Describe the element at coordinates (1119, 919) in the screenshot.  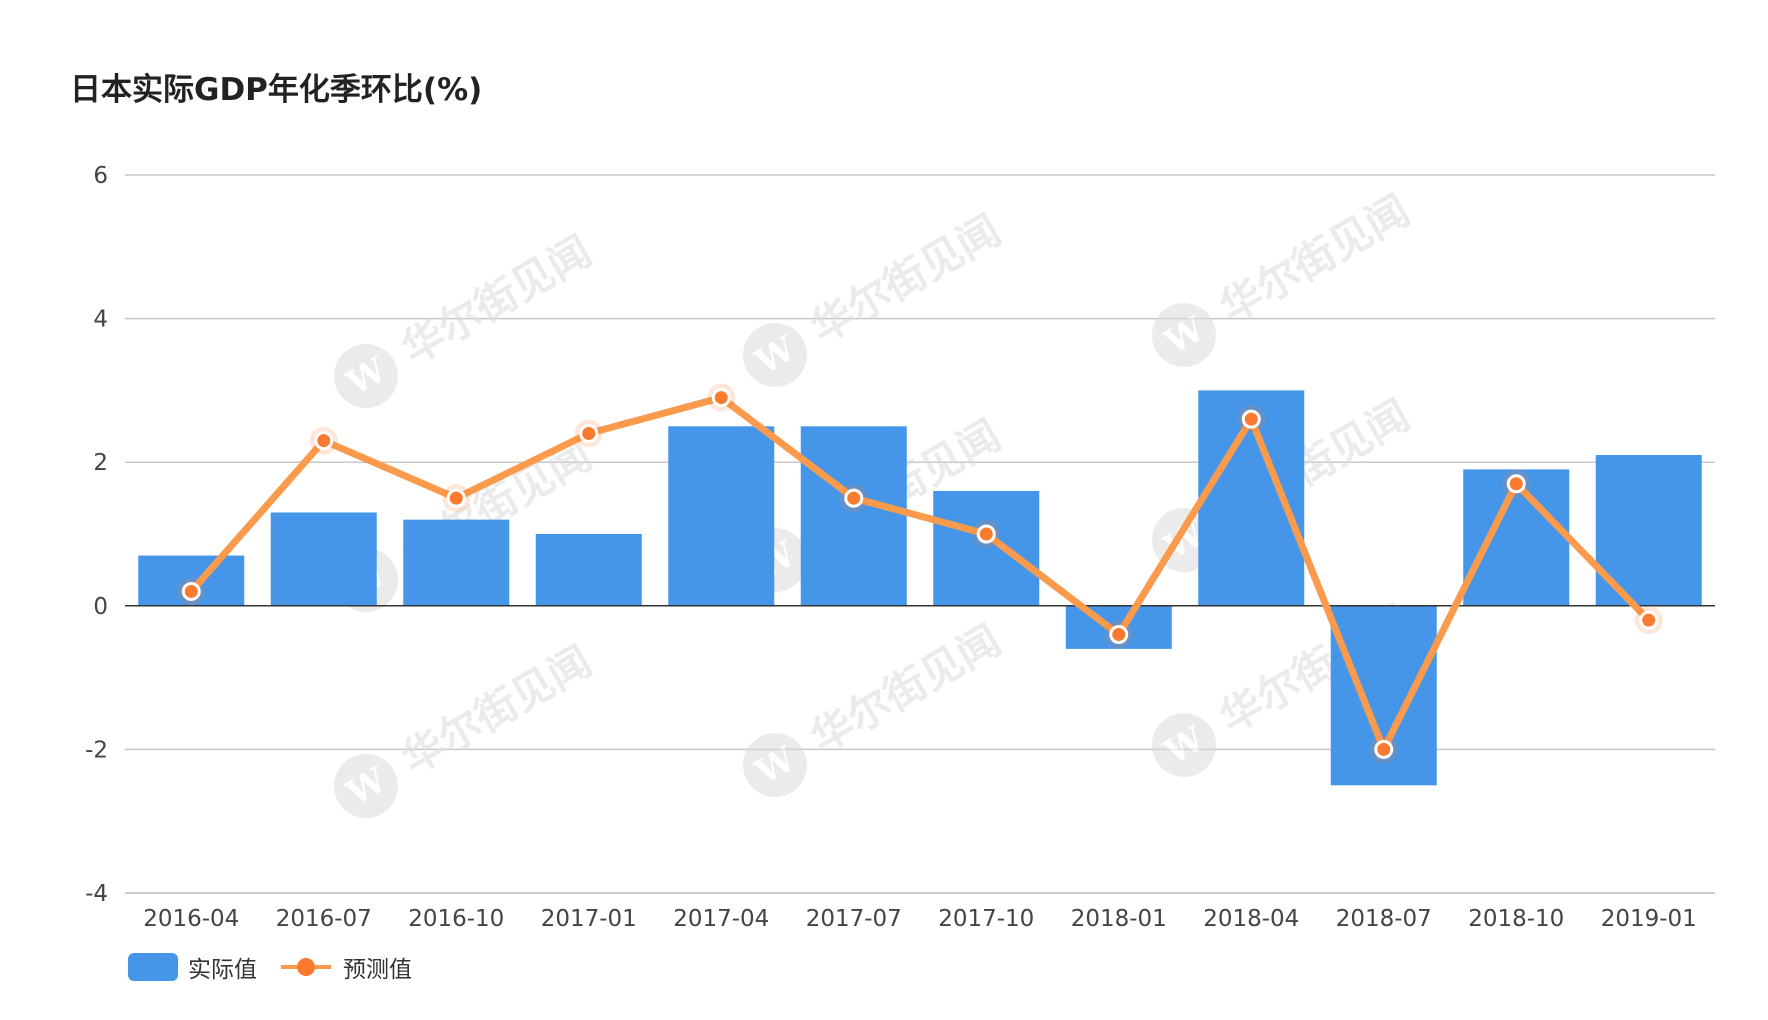
I see `x-tick-label: 2018-01` at that location.